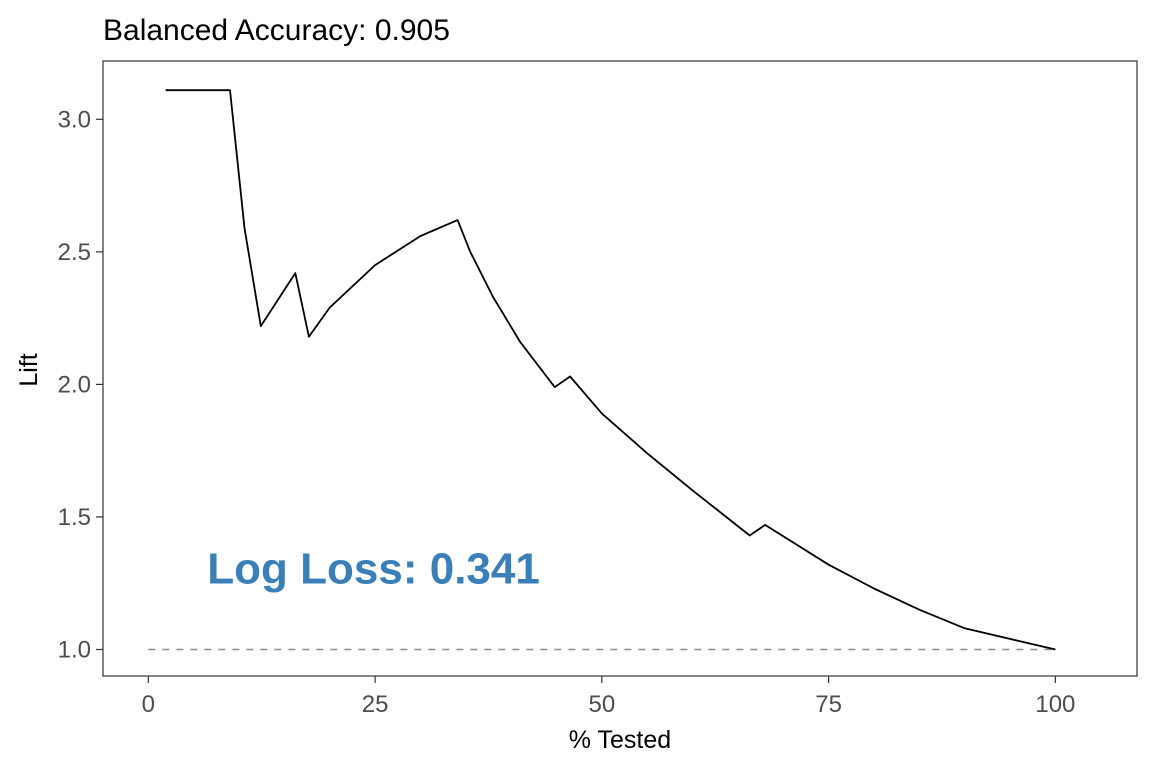 Image resolution: width=1152 pixels, height=773 pixels. I want to click on x-tick-label-3: 75, so click(828, 704).